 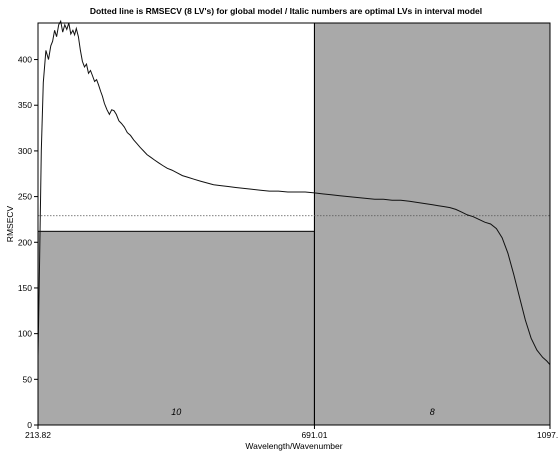 What do you see at coordinates (314, 435) in the screenshot?
I see `x-tick-label-1: 691.01` at bounding box center [314, 435].